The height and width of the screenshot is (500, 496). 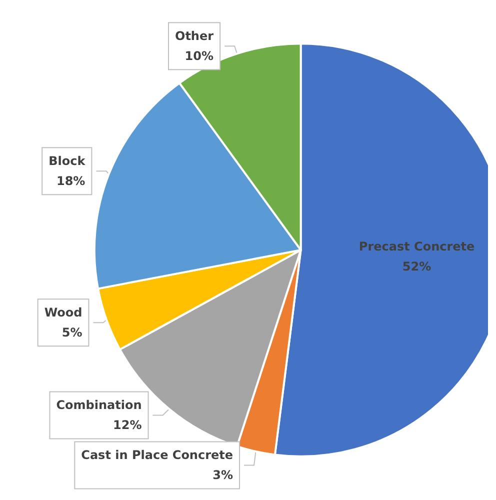 I want to click on data-label: 5%, so click(x=72, y=333).